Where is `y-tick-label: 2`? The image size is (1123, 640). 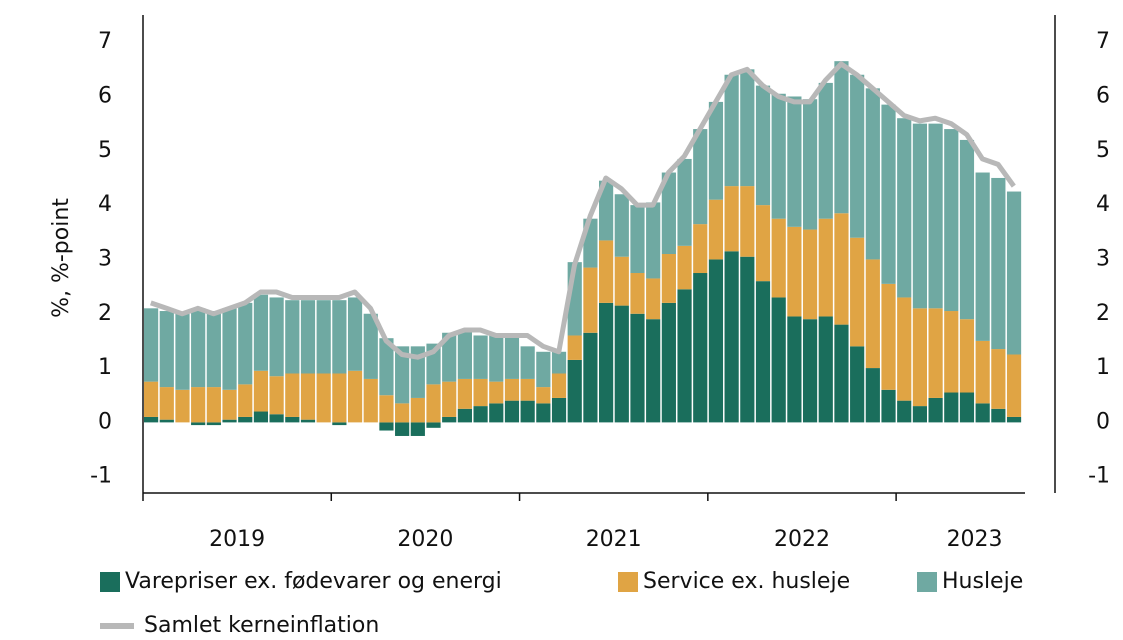
y-tick-label: 2 is located at coordinates (105, 313).